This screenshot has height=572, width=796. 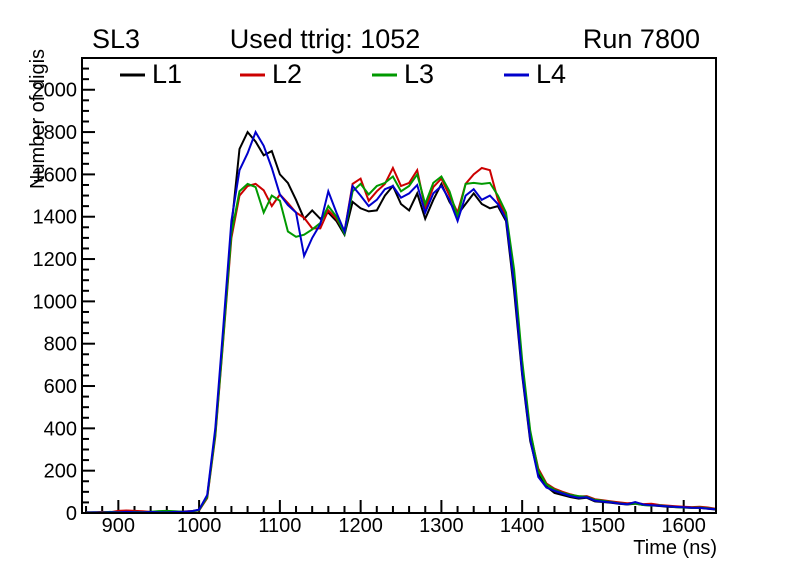 I want to click on x-axis-title: Time (ns), so click(x=675, y=548).